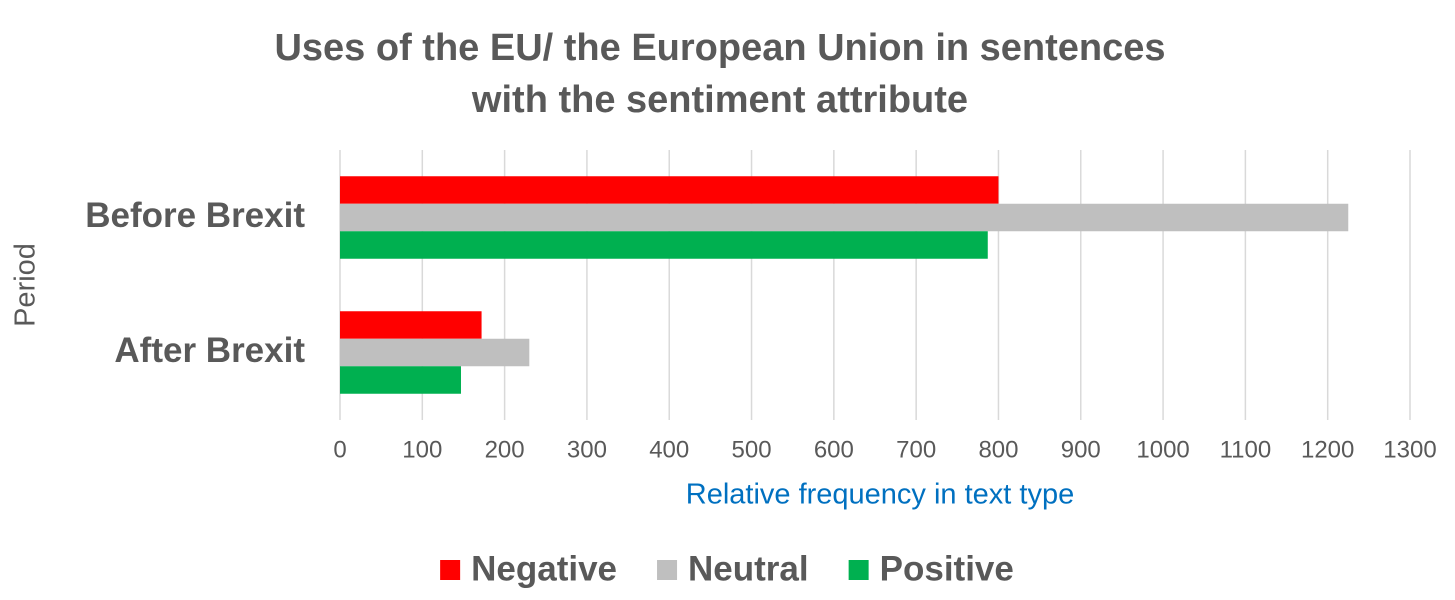 This screenshot has height=600, width=1455. I want to click on x-tick-label: 800, so click(998, 449).